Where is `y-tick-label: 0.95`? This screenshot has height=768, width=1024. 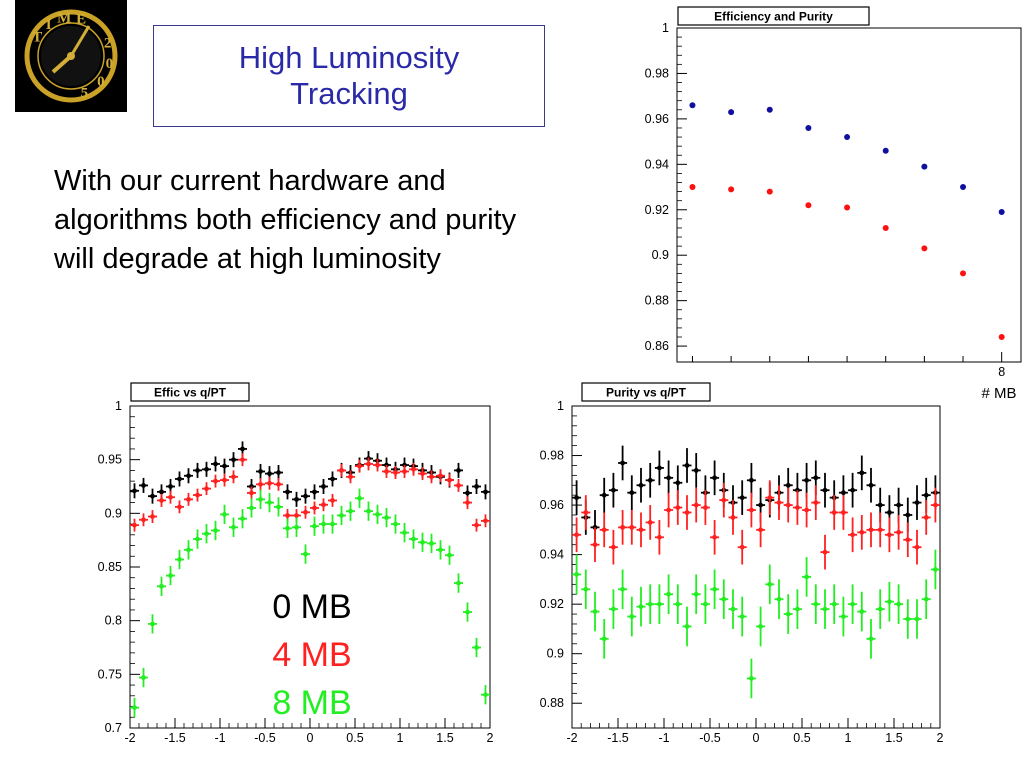 y-tick-label: 0.95 is located at coordinates (110, 460).